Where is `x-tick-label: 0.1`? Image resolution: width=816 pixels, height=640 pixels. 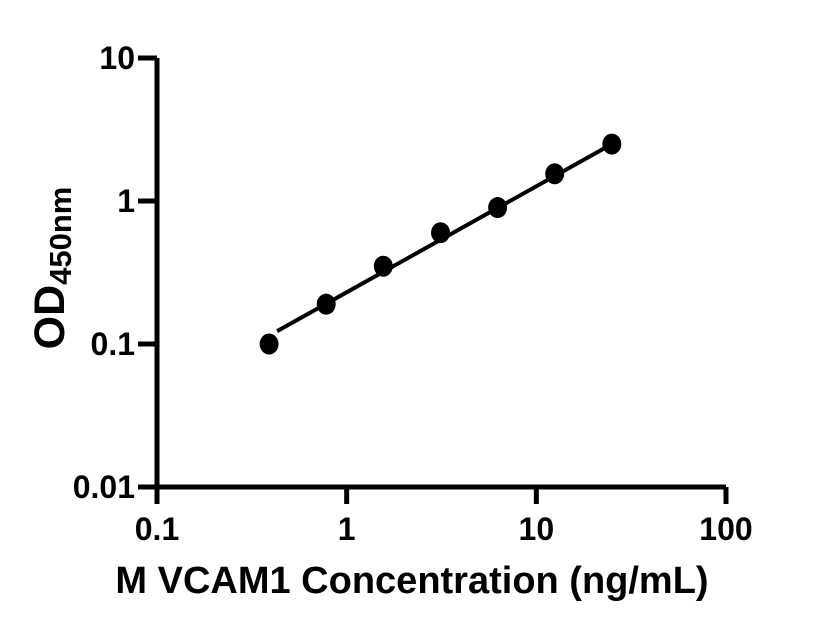
x-tick-label: 0.1 is located at coordinates (157, 529).